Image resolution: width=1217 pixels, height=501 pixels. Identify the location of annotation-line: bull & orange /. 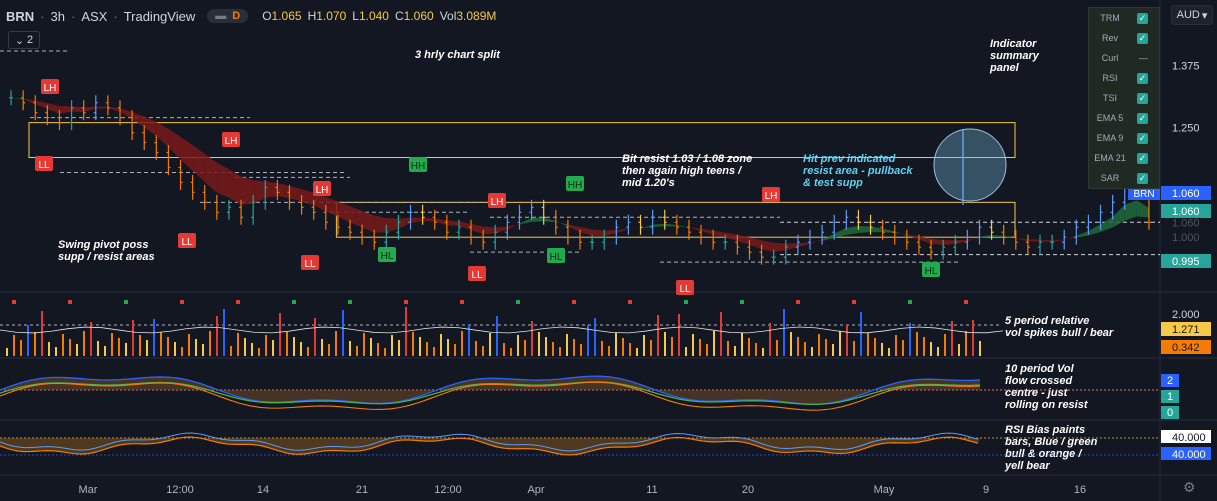
(1044, 454).